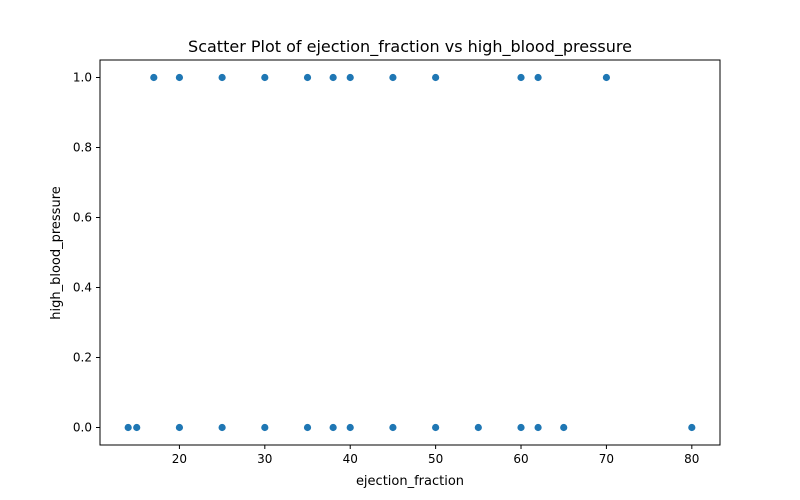 Image resolution: width=800 pixels, height=500 pixels. Describe the element at coordinates (82, 358) in the screenshot. I see `y-tick-label: 0.2` at that location.